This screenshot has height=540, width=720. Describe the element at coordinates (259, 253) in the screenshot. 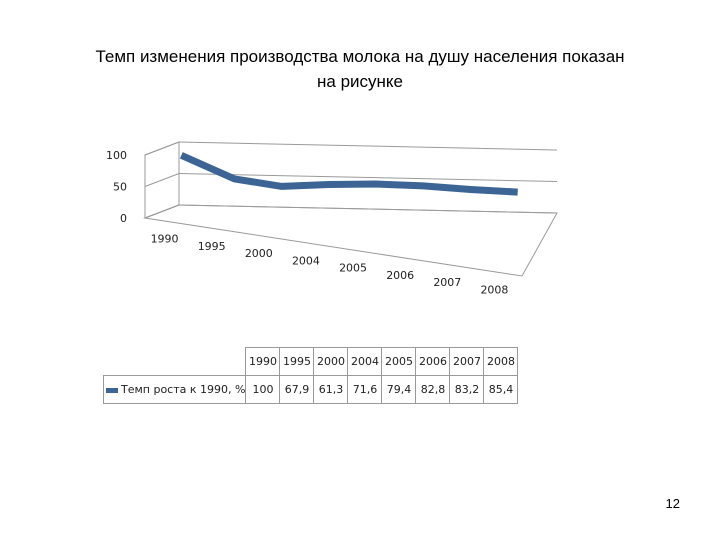

I see `x-category-label: 2000` at that location.